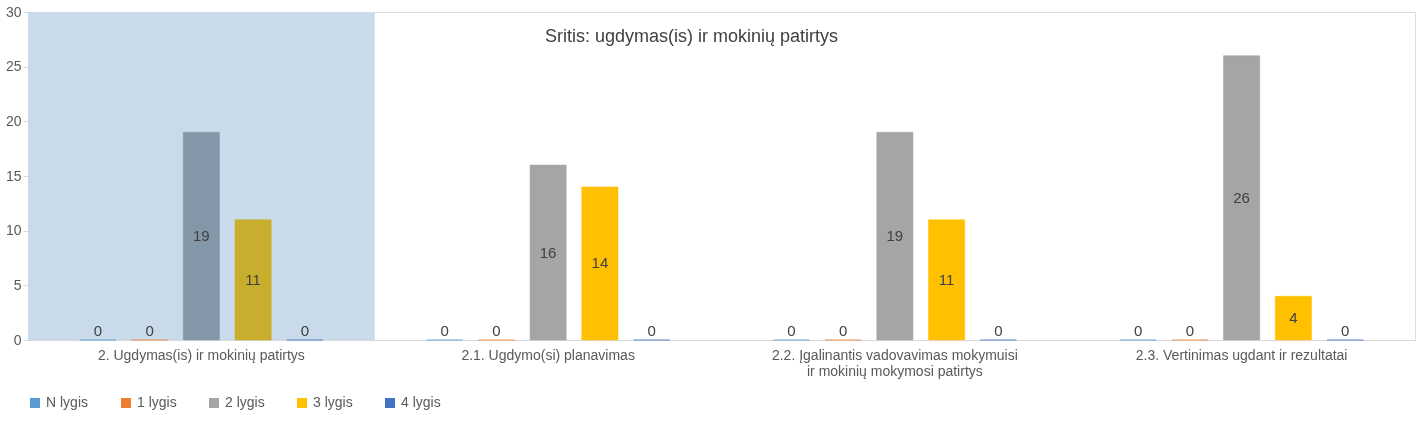 The width and height of the screenshot is (1427, 422). I want to click on x-tick-label: 2.1. Ugdymo(si) planavimas, so click(548, 354).